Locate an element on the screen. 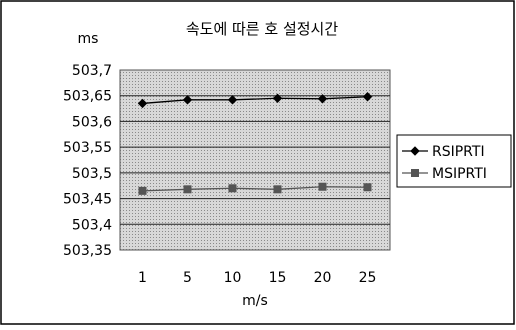  legend: RSIPRTI MSIPRTI is located at coordinates (444, 163).